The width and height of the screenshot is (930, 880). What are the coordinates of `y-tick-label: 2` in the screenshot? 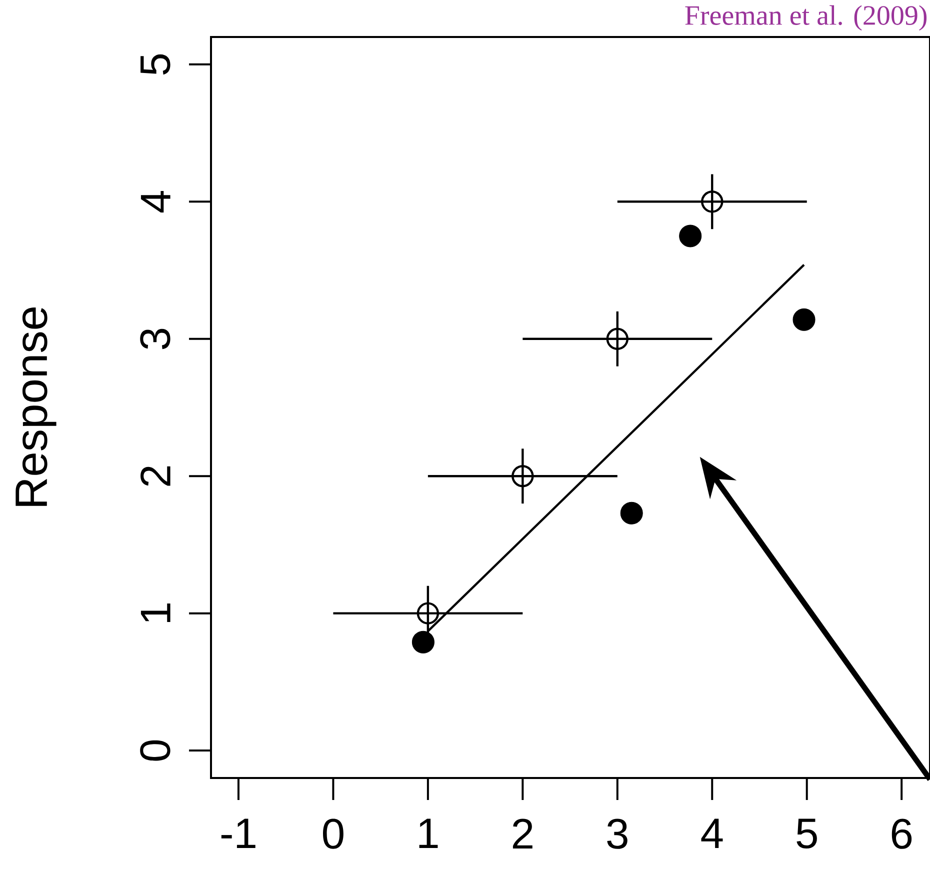 It's located at (155, 476).